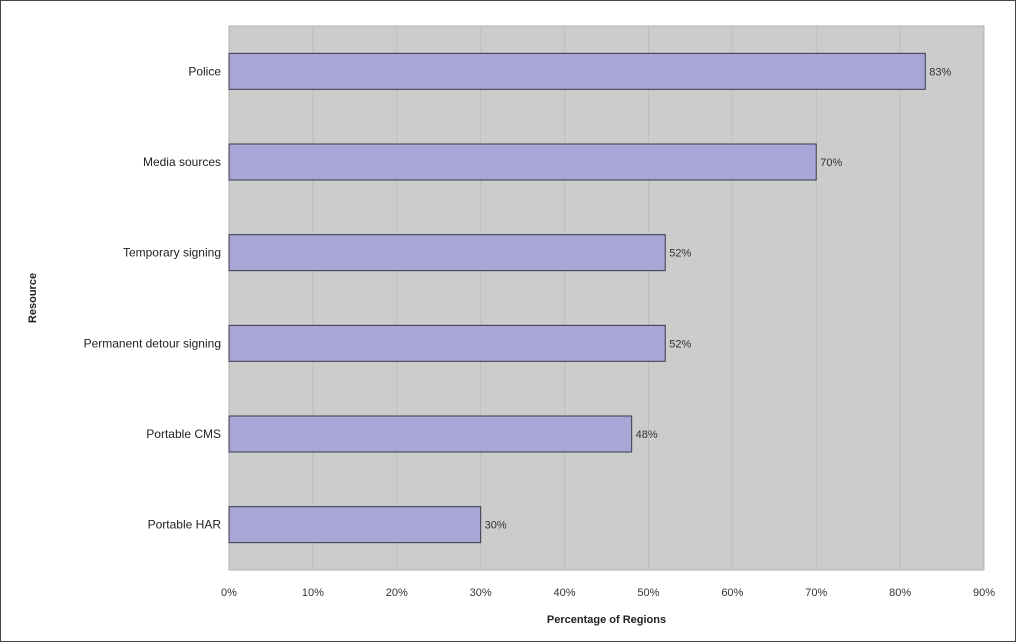 This screenshot has height=642, width=1016. Describe the element at coordinates (732, 593) in the screenshot. I see `x-tick-label: 60%` at that location.